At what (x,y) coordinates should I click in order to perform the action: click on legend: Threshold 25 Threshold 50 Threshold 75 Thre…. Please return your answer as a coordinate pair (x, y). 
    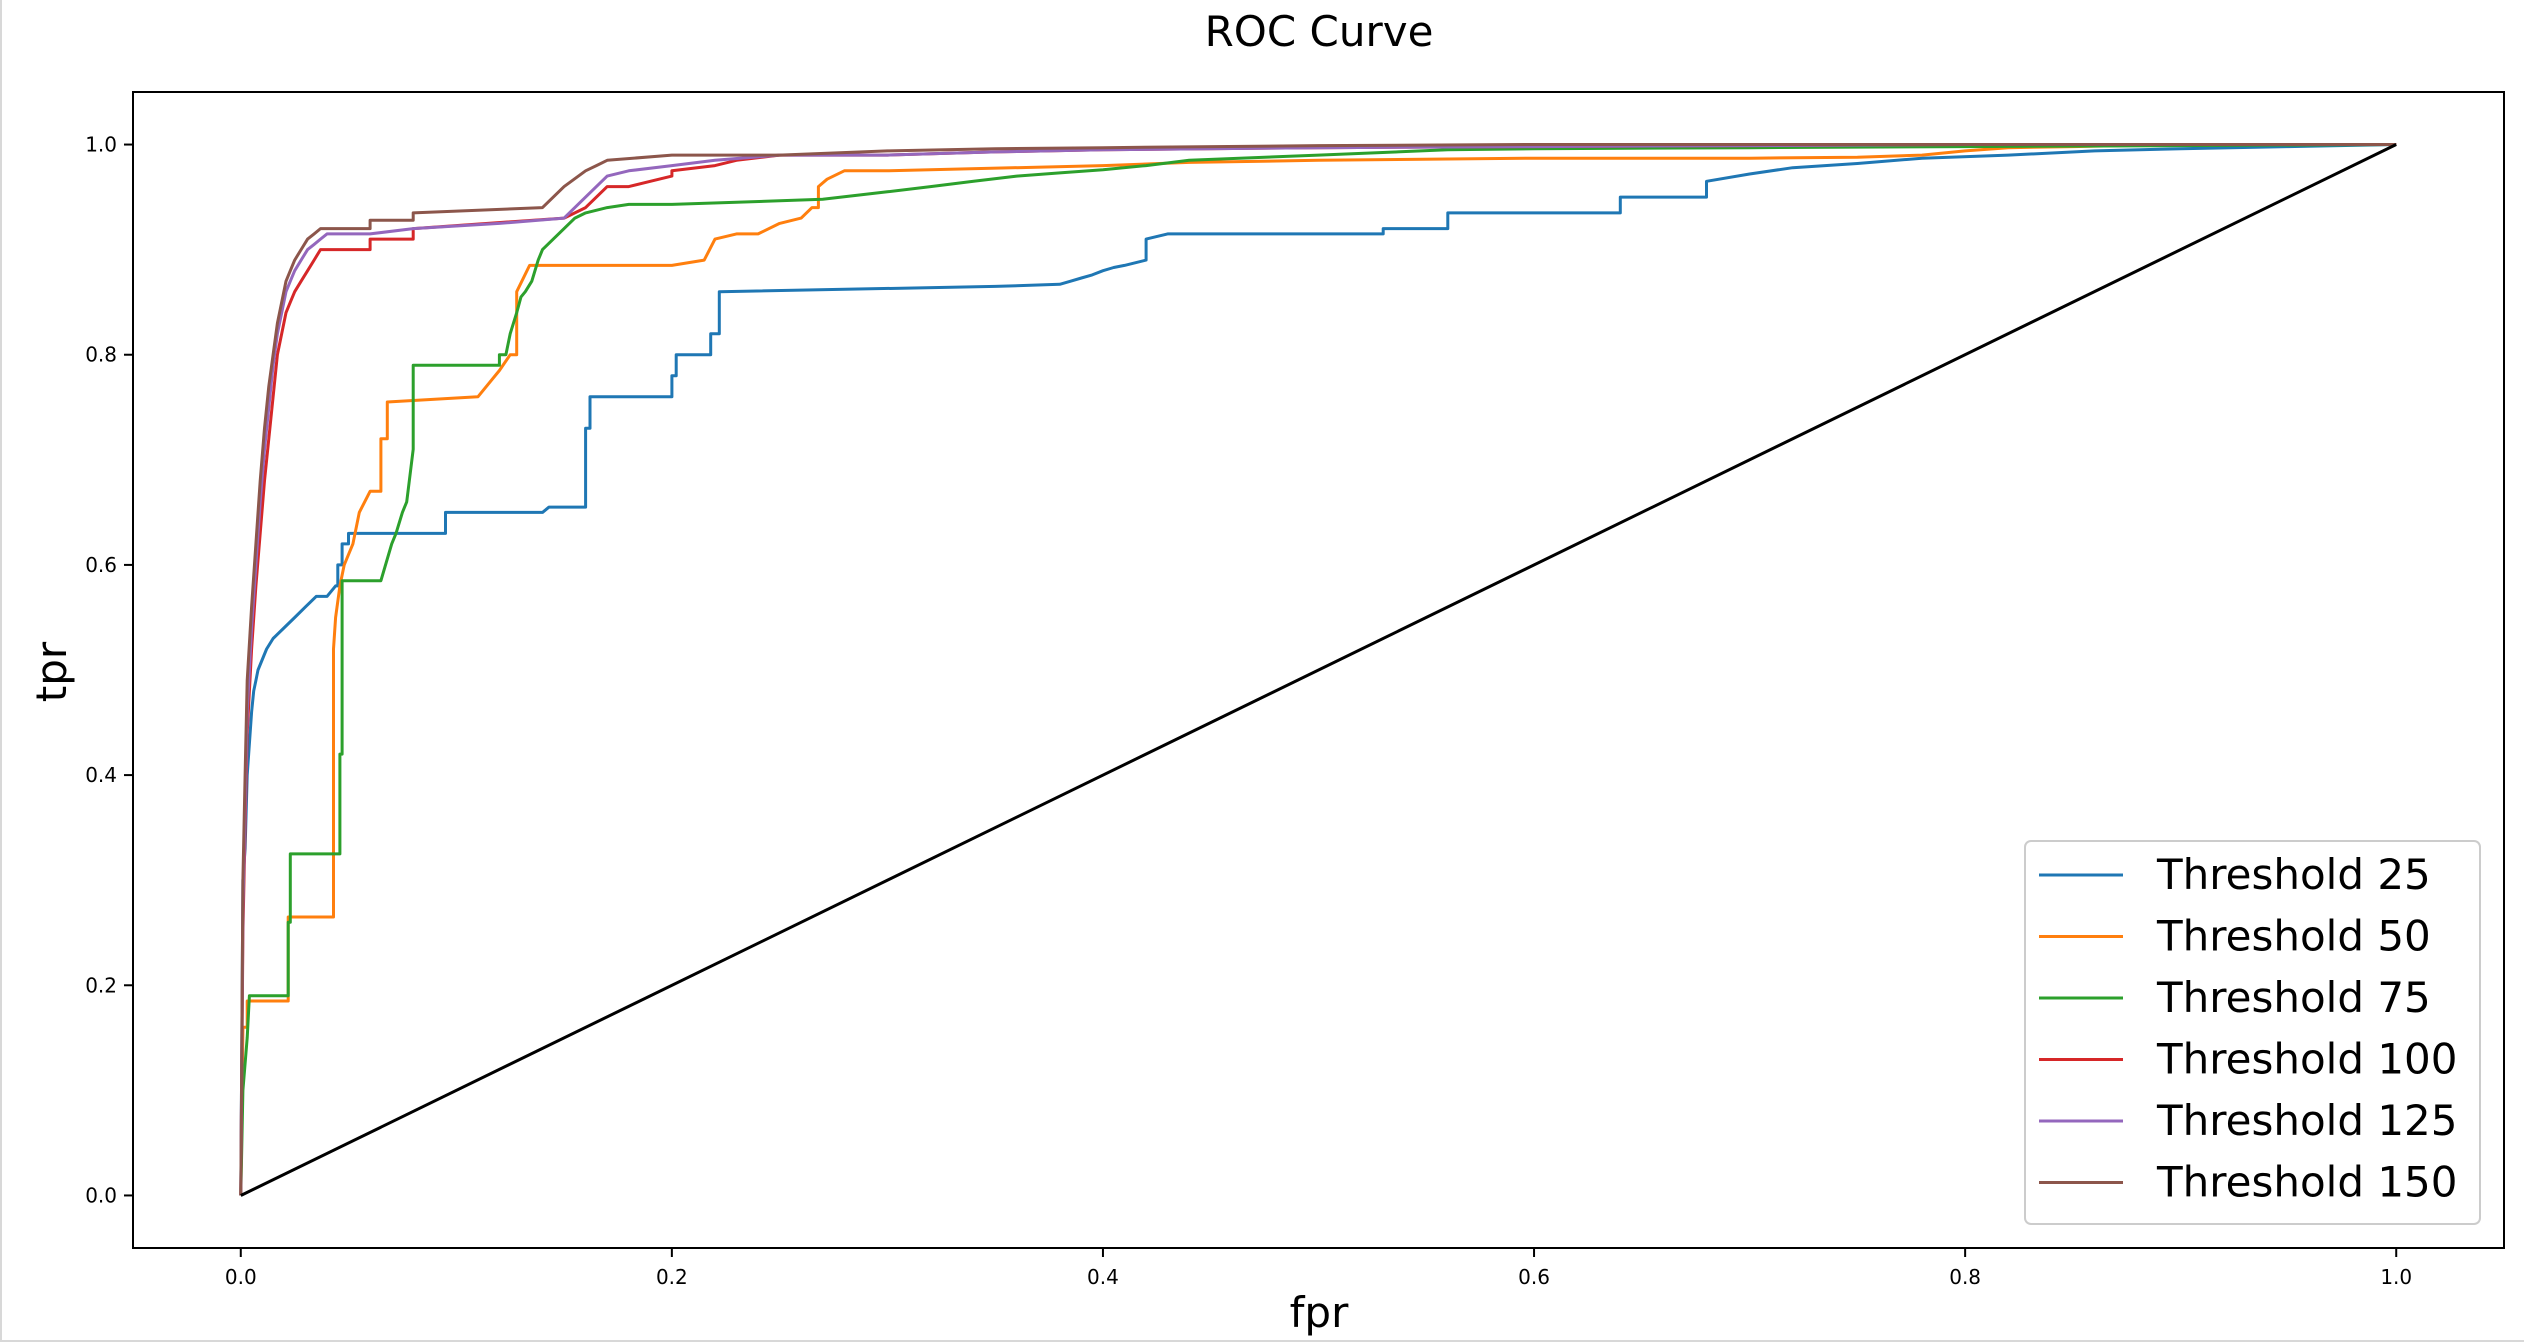
    Looking at the image, I should click on (2252, 1032).